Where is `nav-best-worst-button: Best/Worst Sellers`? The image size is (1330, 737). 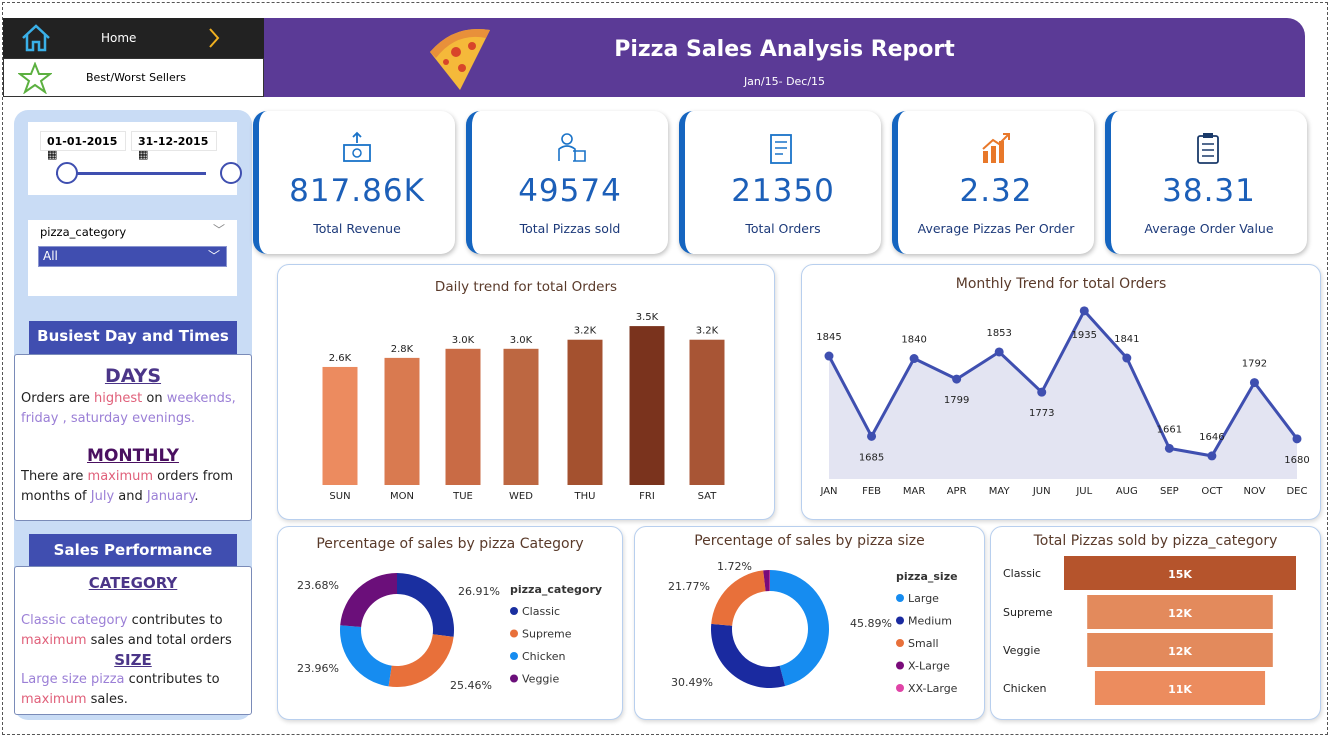
nav-best-worst-button: Best/Worst Sellers is located at coordinates (133, 77).